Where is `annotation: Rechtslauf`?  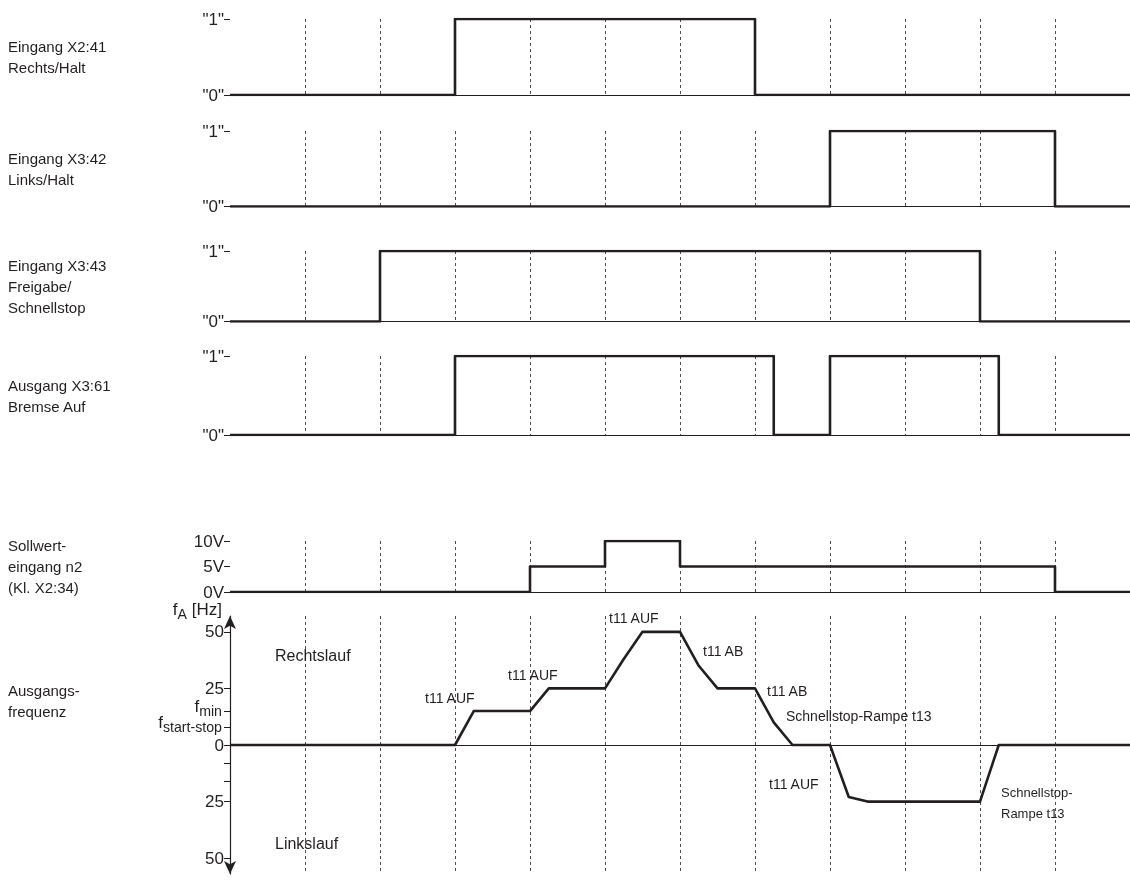 annotation: Rechtslauf is located at coordinates (313, 655).